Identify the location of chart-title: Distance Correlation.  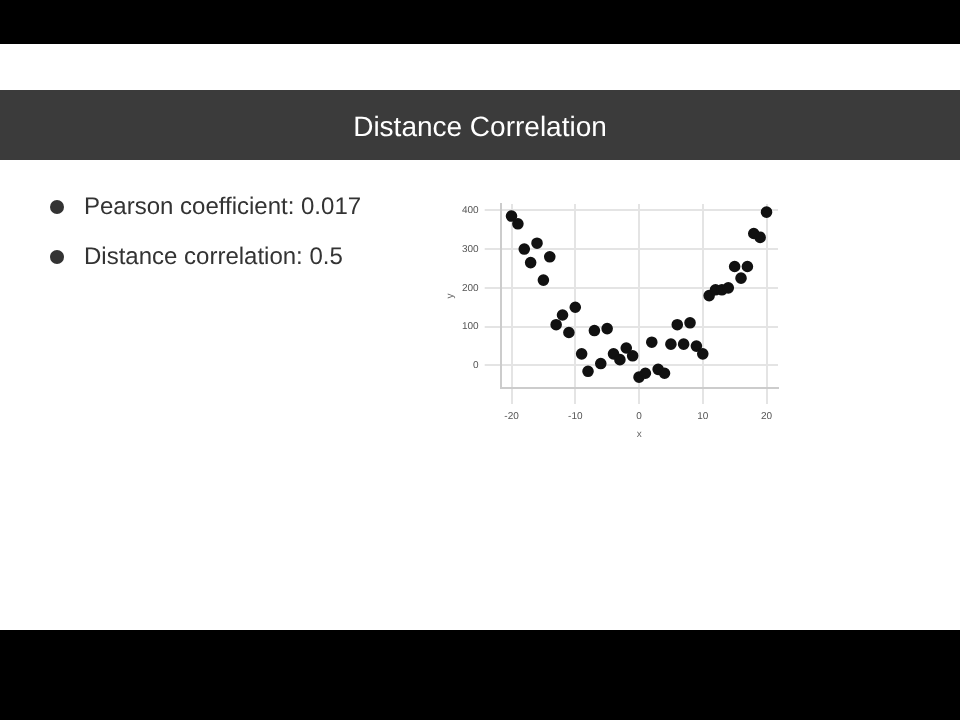
(480, 125).